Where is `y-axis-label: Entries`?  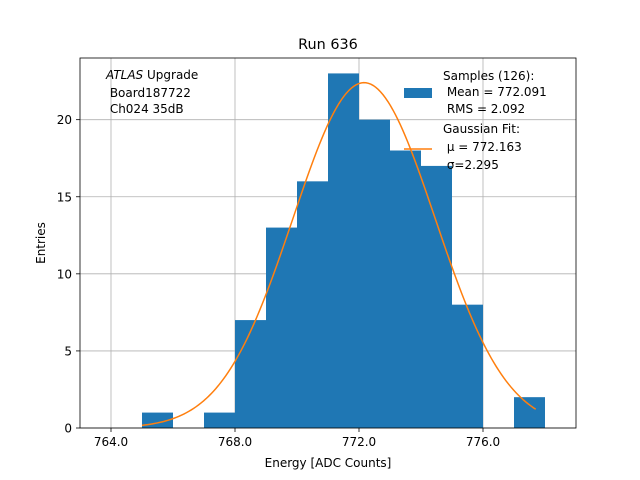
y-axis-label: Entries is located at coordinates (41, 243).